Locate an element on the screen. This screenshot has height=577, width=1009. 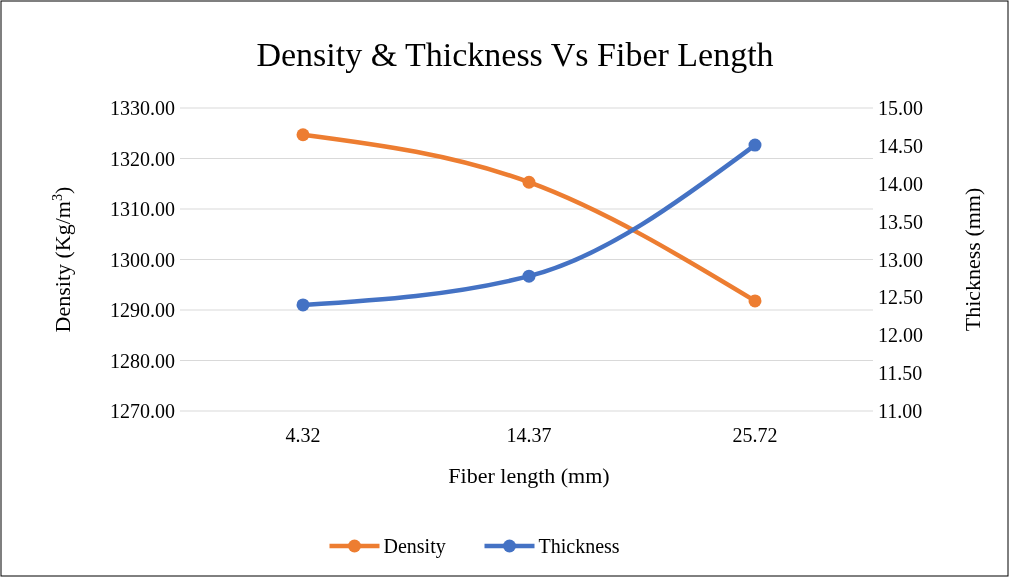
y-tick-label: 1300.00 is located at coordinates (142, 259).